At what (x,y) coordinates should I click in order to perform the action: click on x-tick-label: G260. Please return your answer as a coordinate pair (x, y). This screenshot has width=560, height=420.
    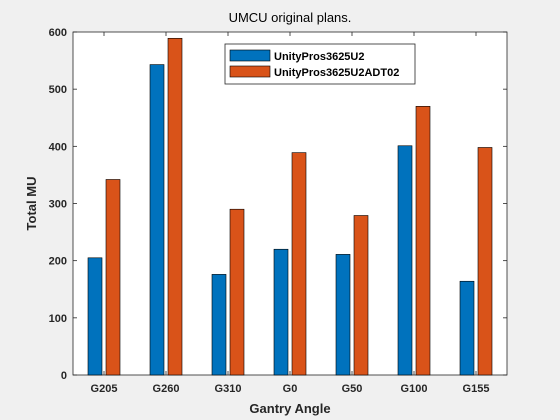
    Looking at the image, I should click on (166, 389).